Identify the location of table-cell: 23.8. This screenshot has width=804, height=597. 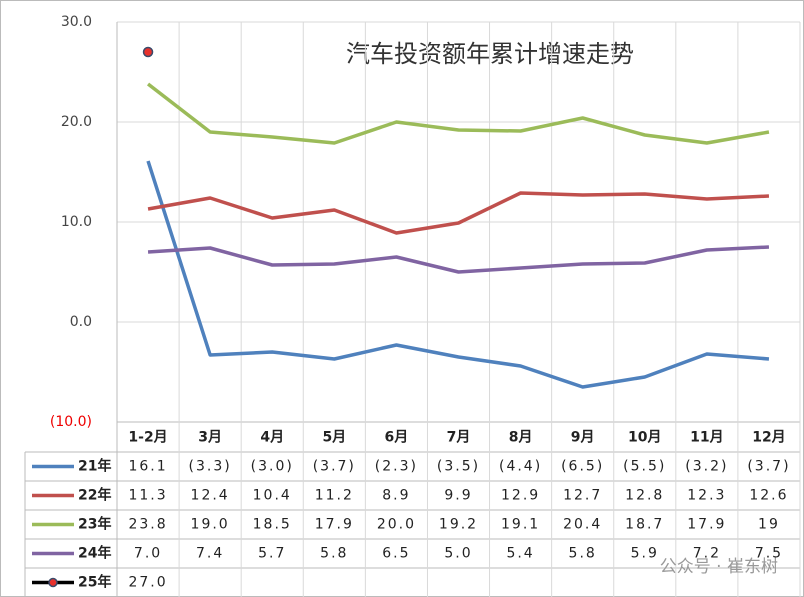
(147, 525).